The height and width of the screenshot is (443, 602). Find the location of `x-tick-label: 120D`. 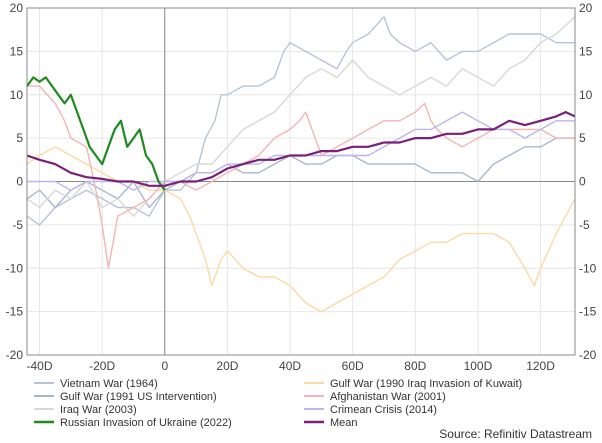

x-tick-label: 120D is located at coordinates (540, 366).